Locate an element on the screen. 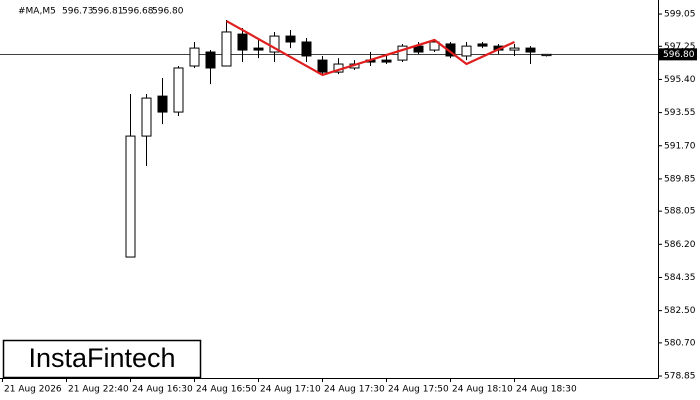 The height and width of the screenshot is (400, 700). y-tick-label: 578.85 is located at coordinates (680, 377).